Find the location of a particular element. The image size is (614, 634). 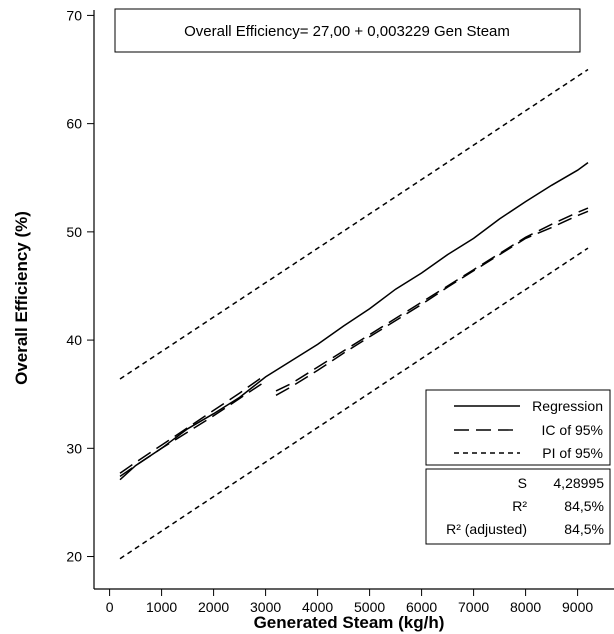

y-tick-label: 20 is located at coordinates (74, 557).